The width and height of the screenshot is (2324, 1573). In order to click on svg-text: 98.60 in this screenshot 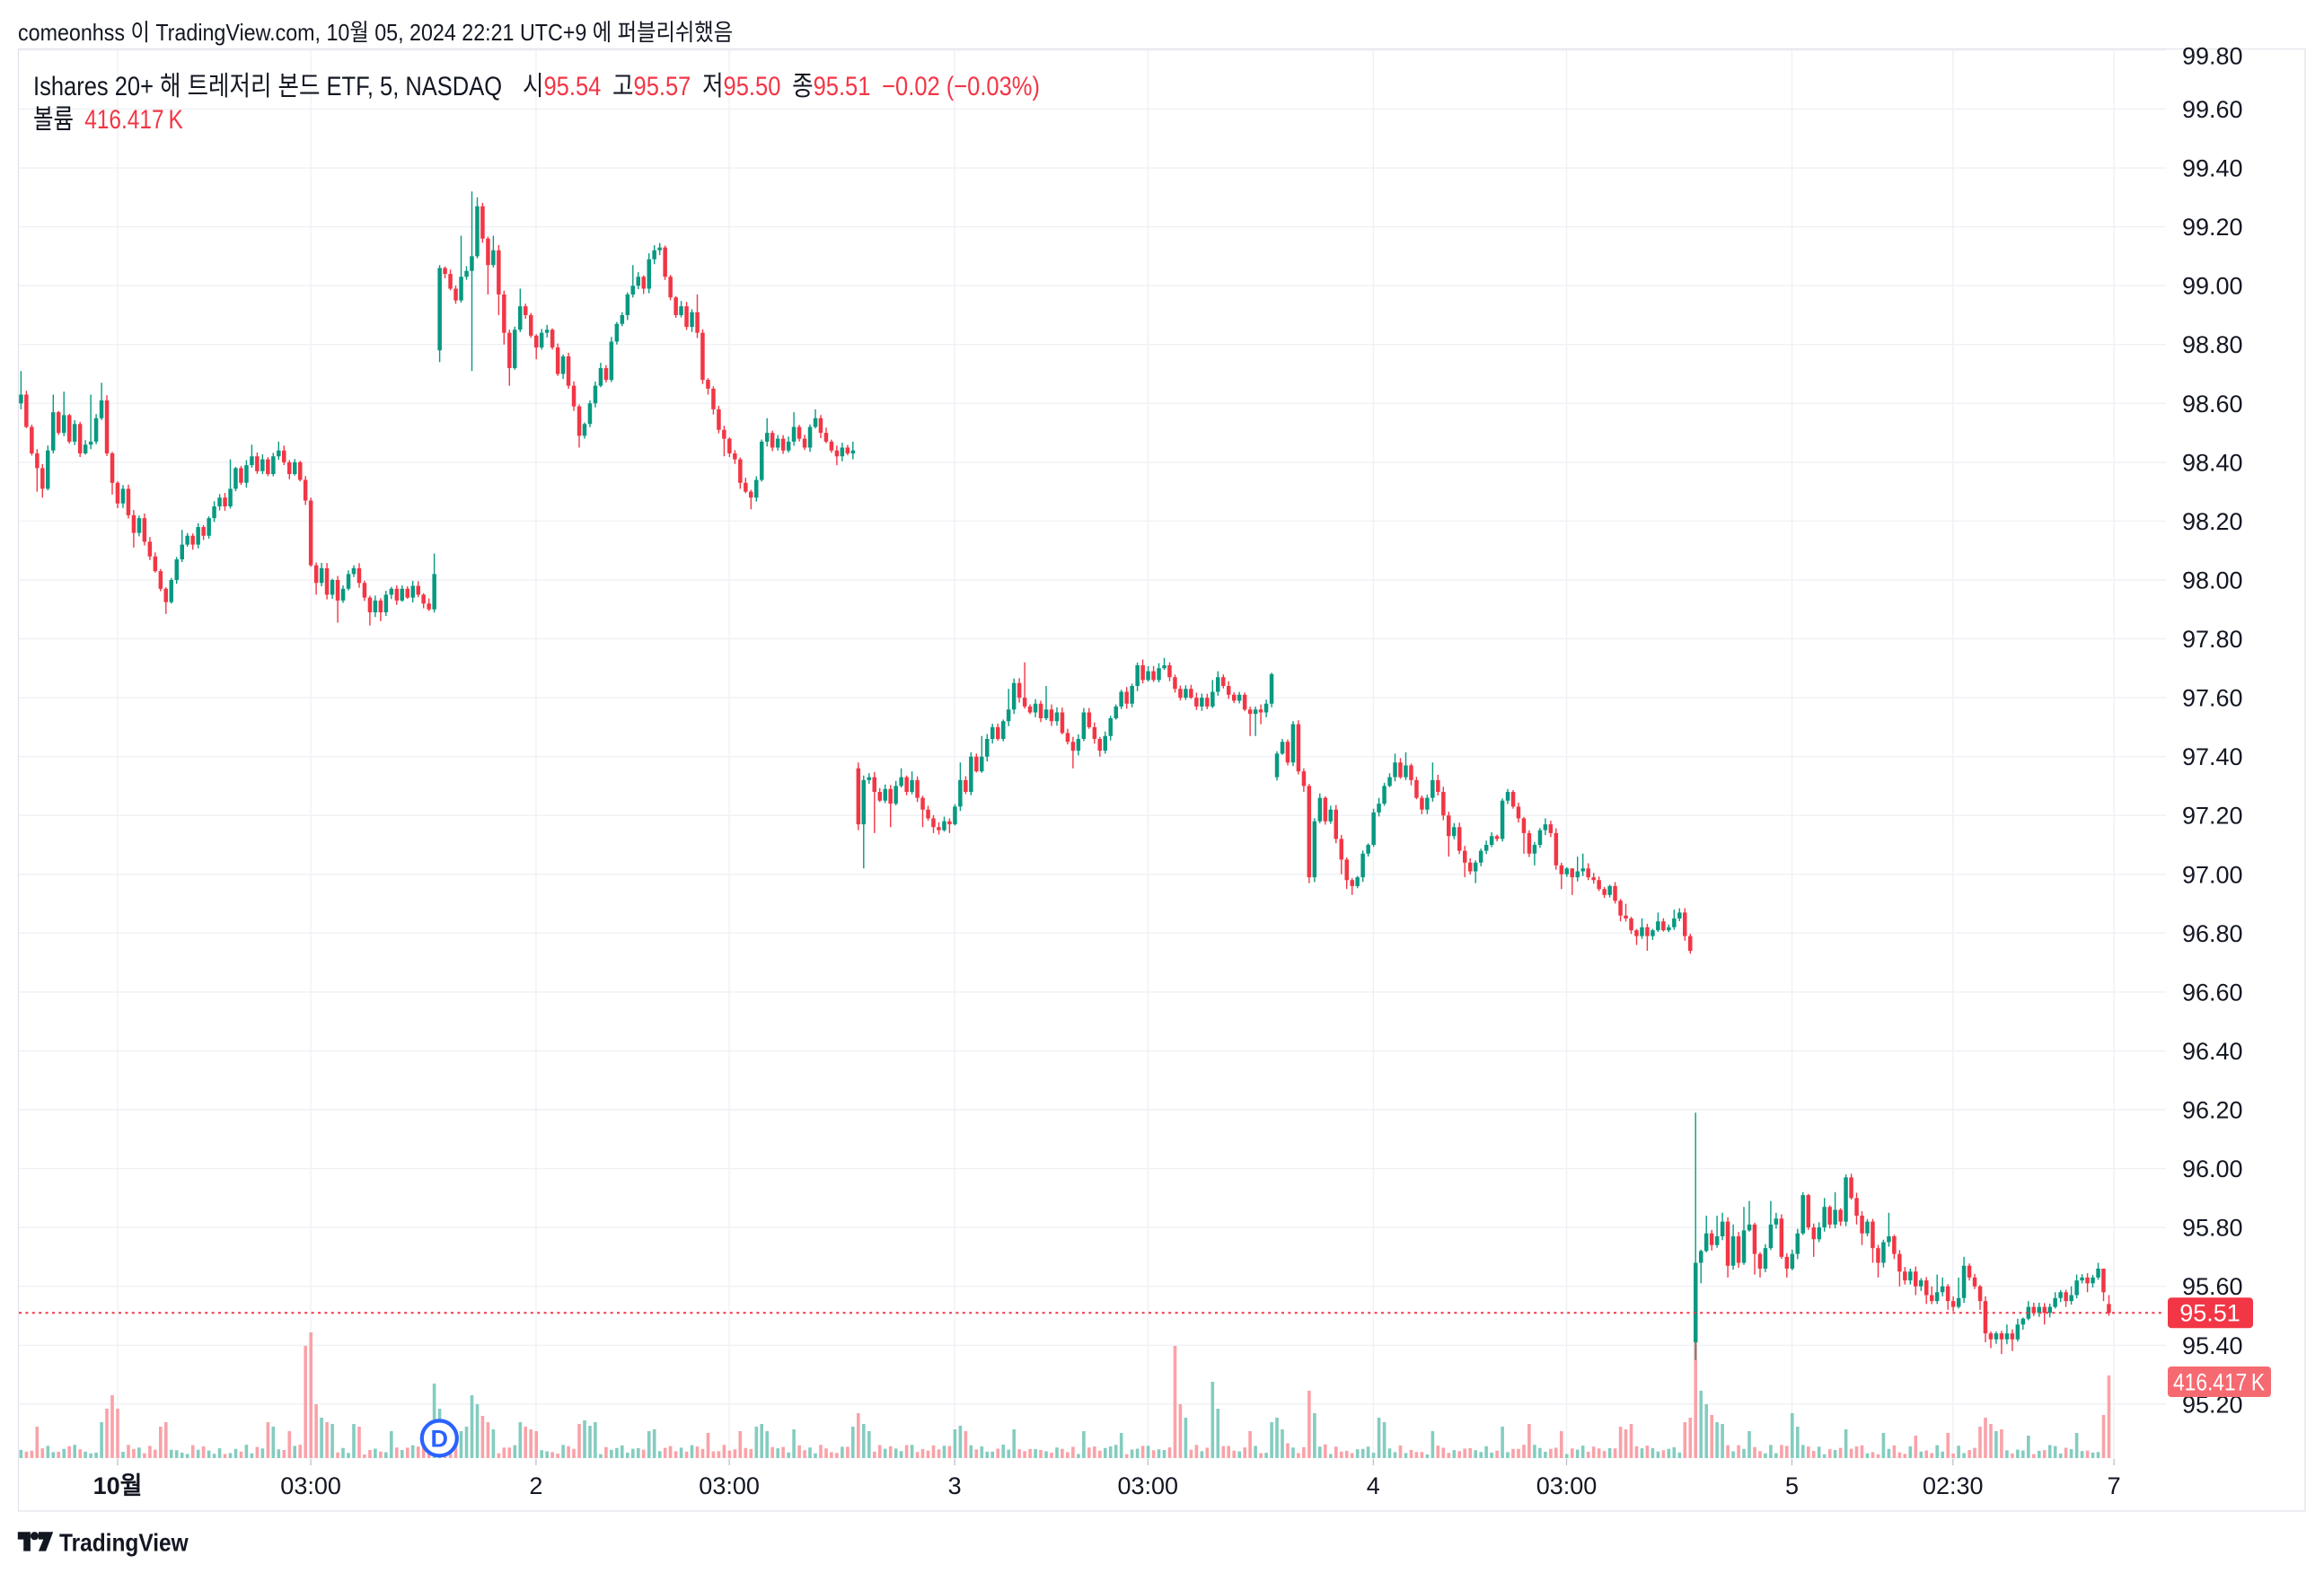, I will do `click(2212, 404)`.